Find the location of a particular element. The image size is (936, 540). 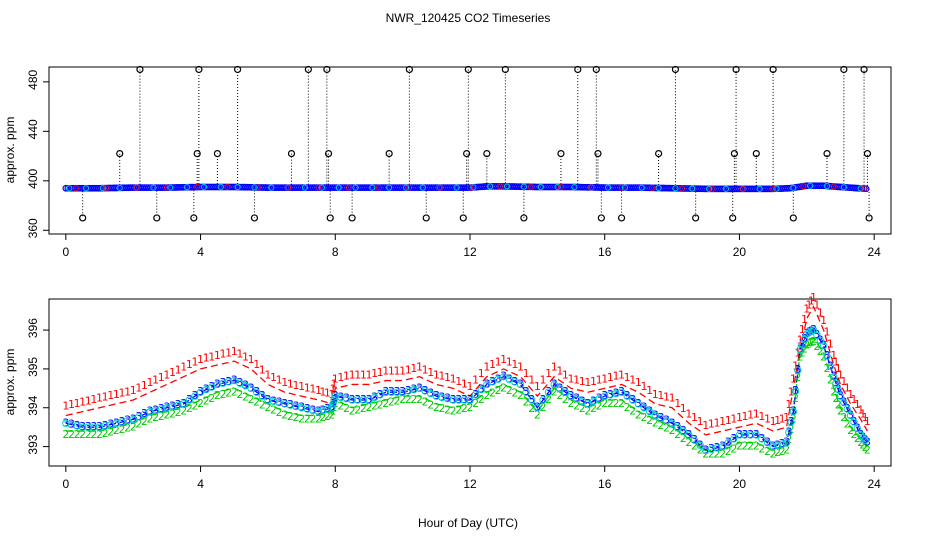

top-y-tick-label: 440 is located at coordinates (33, 129).